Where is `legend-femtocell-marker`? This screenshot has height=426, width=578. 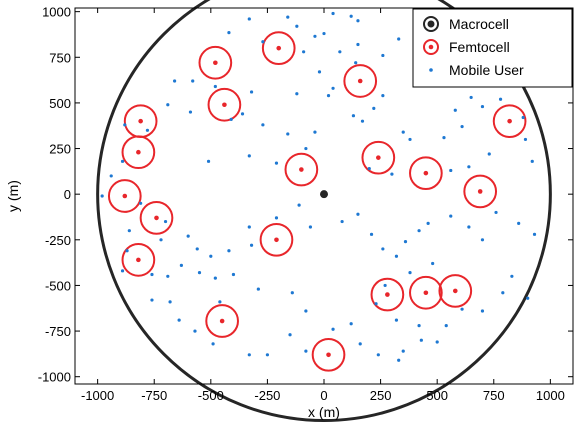 legend-femtocell-marker is located at coordinates (431, 47).